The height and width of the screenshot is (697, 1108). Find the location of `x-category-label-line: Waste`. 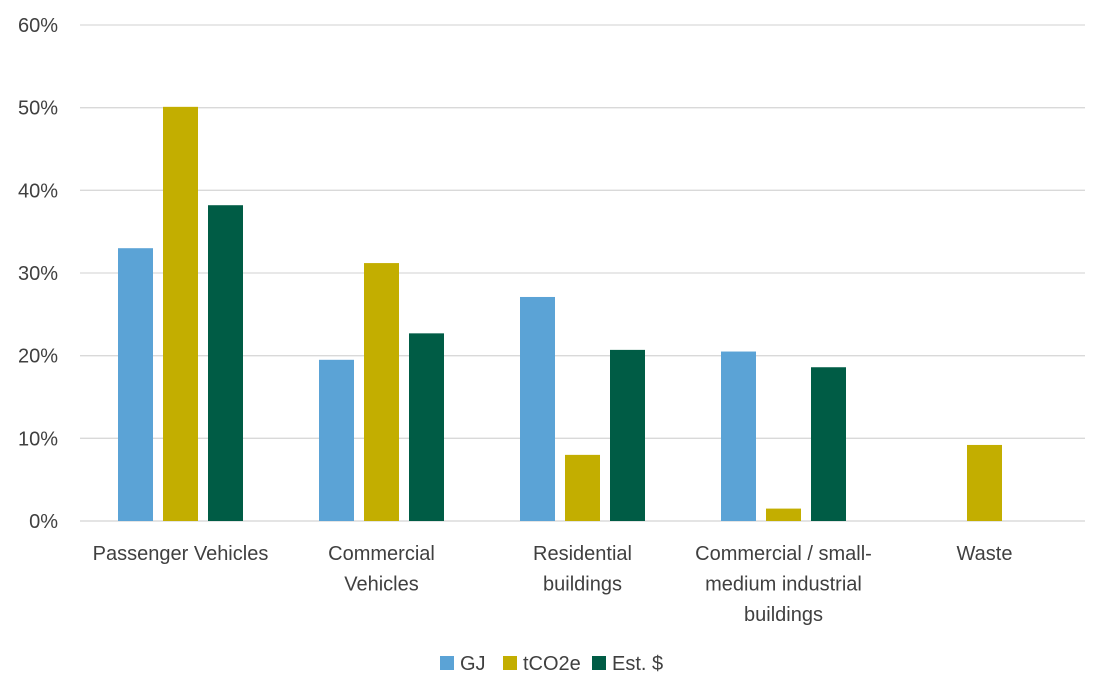

x-category-label-line: Waste is located at coordinates (985, 554).